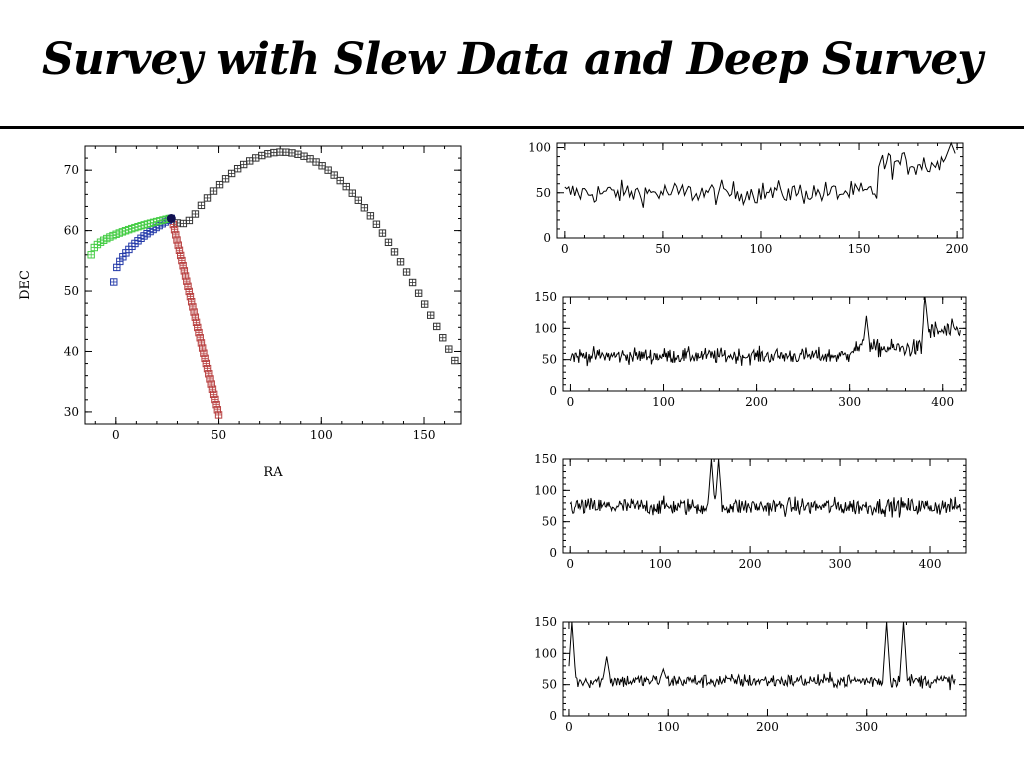 This screenshot has width=1024, height=768. What do you see at coordinates (171, 219) in the screenshot?
I see `junction-marker` at bounding box center [171, 219].